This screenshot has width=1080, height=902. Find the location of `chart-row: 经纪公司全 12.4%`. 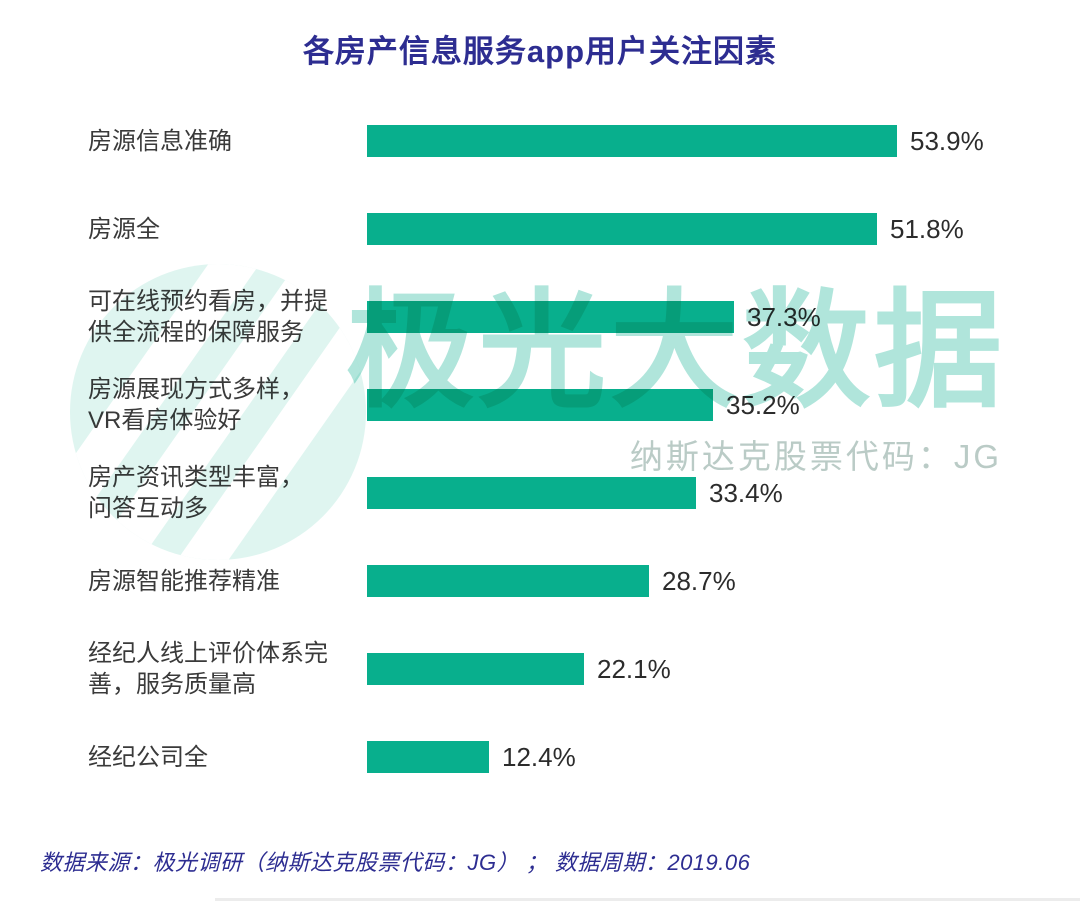

chart-row: 经纪公司全 12.4% is located at coordinates (540, 757).